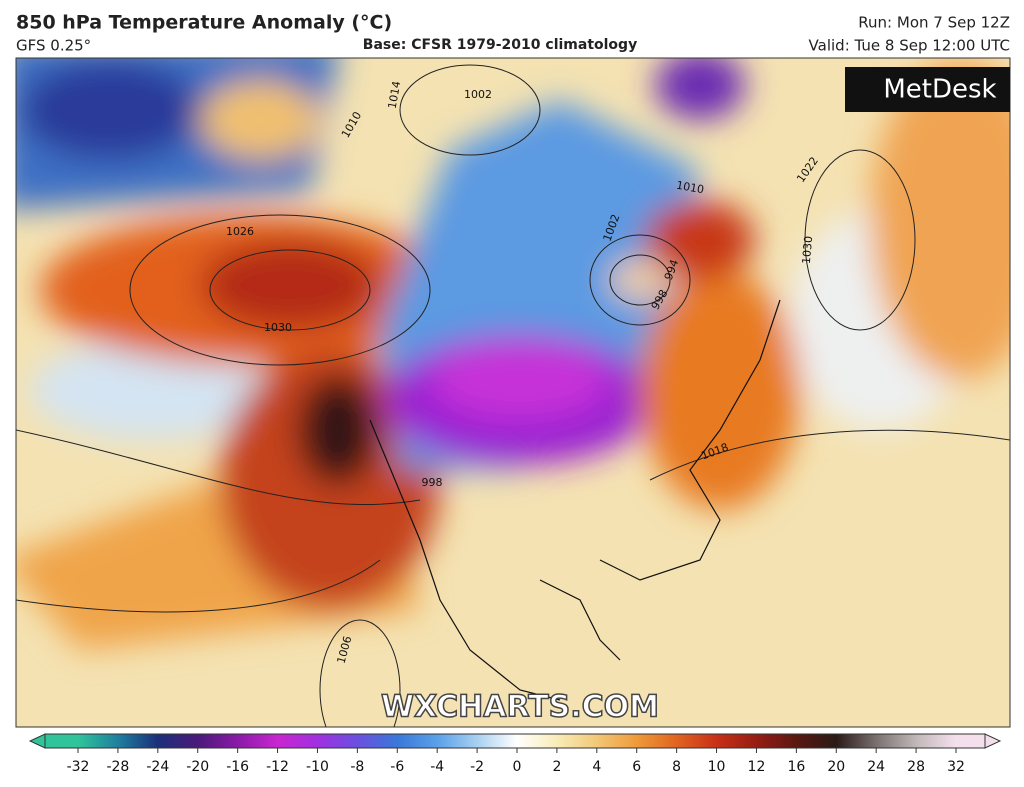 The height and width of the screenshot is (787, 1024). I want to click on colorbar-tick-label: 20, so click(836, 767).